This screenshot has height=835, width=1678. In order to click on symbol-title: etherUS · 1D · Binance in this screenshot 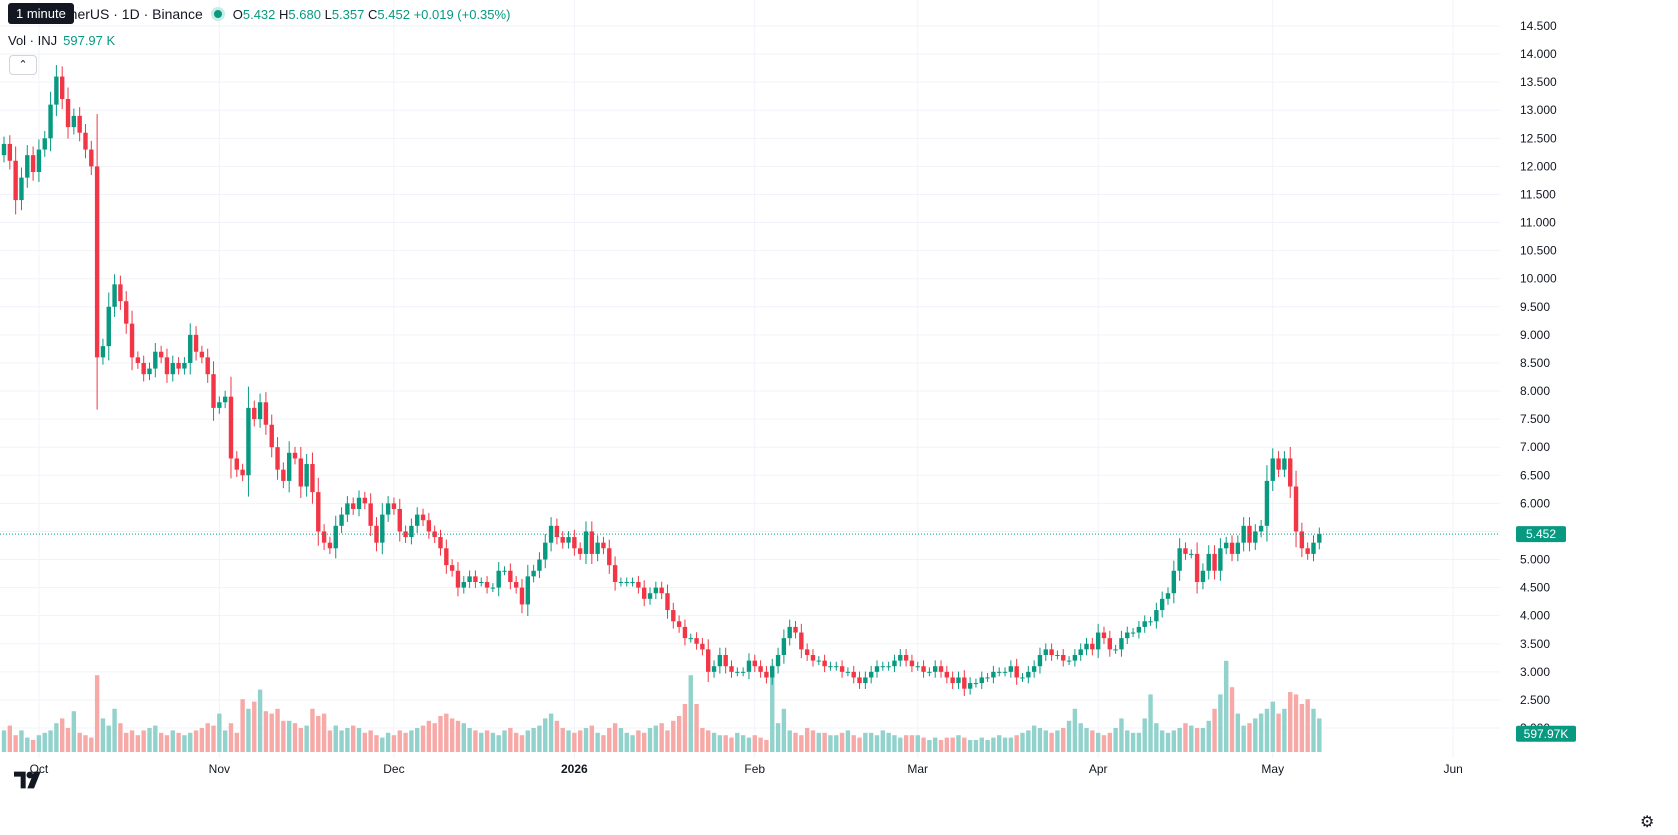, I will do `click(130, 14)`.